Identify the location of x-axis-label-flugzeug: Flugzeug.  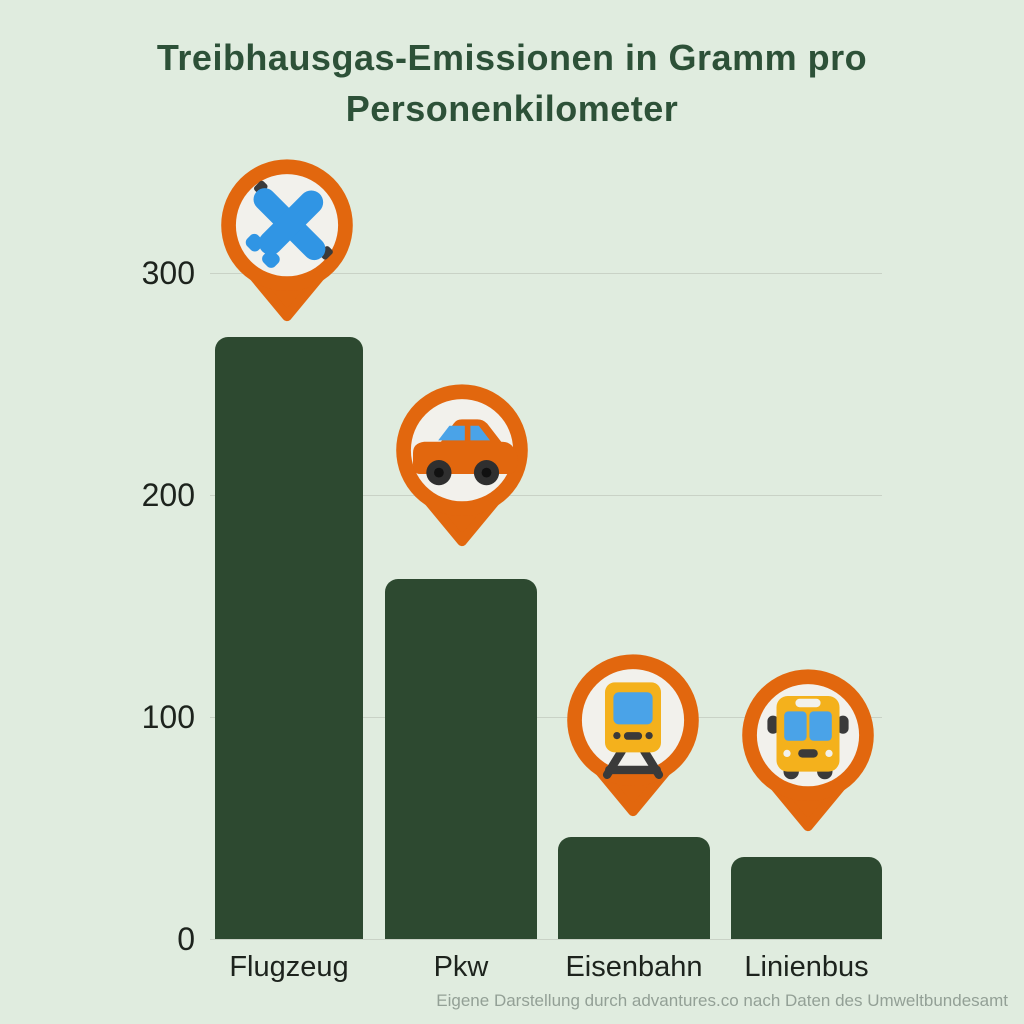
(289, 967).